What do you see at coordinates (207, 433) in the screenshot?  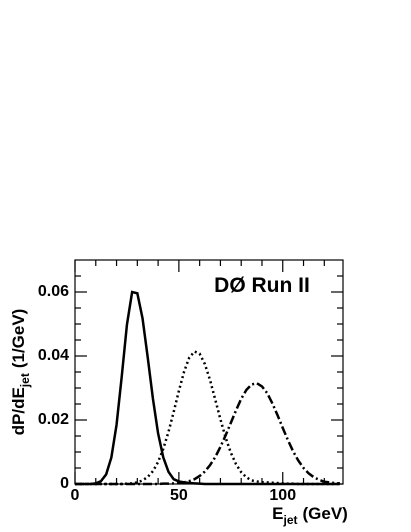 I see `curve` at bounding box center [207, 433].